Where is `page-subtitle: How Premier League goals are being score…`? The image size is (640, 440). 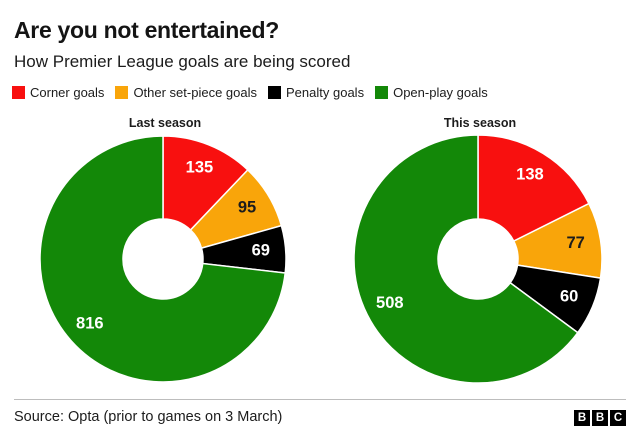
page-subtitle: How Premier League goals are being score… is located at coordinates (182, 61).